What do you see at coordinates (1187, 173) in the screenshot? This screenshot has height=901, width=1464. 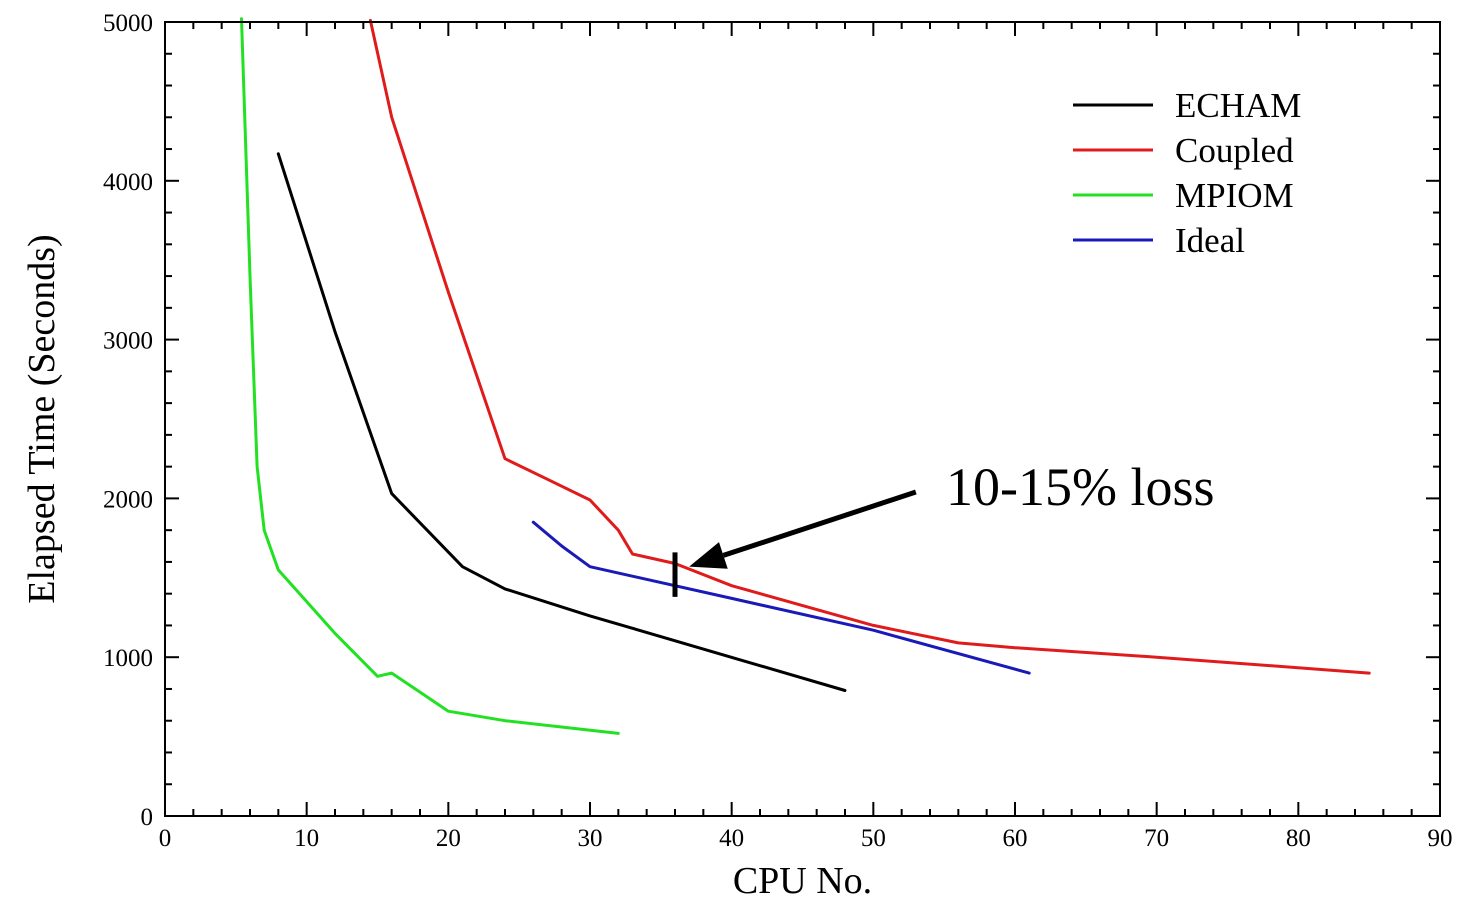 I see `legend: ECHAM Coupled MPIOM Ideal` at bounding box center [1187, 173].